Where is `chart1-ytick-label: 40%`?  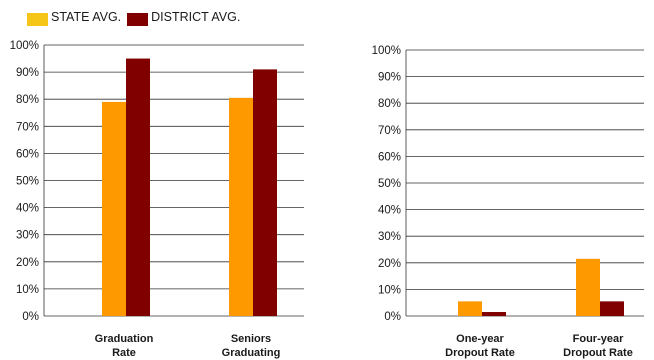 chart1-ytick-label: 40% is located at coordinates (27, 209).